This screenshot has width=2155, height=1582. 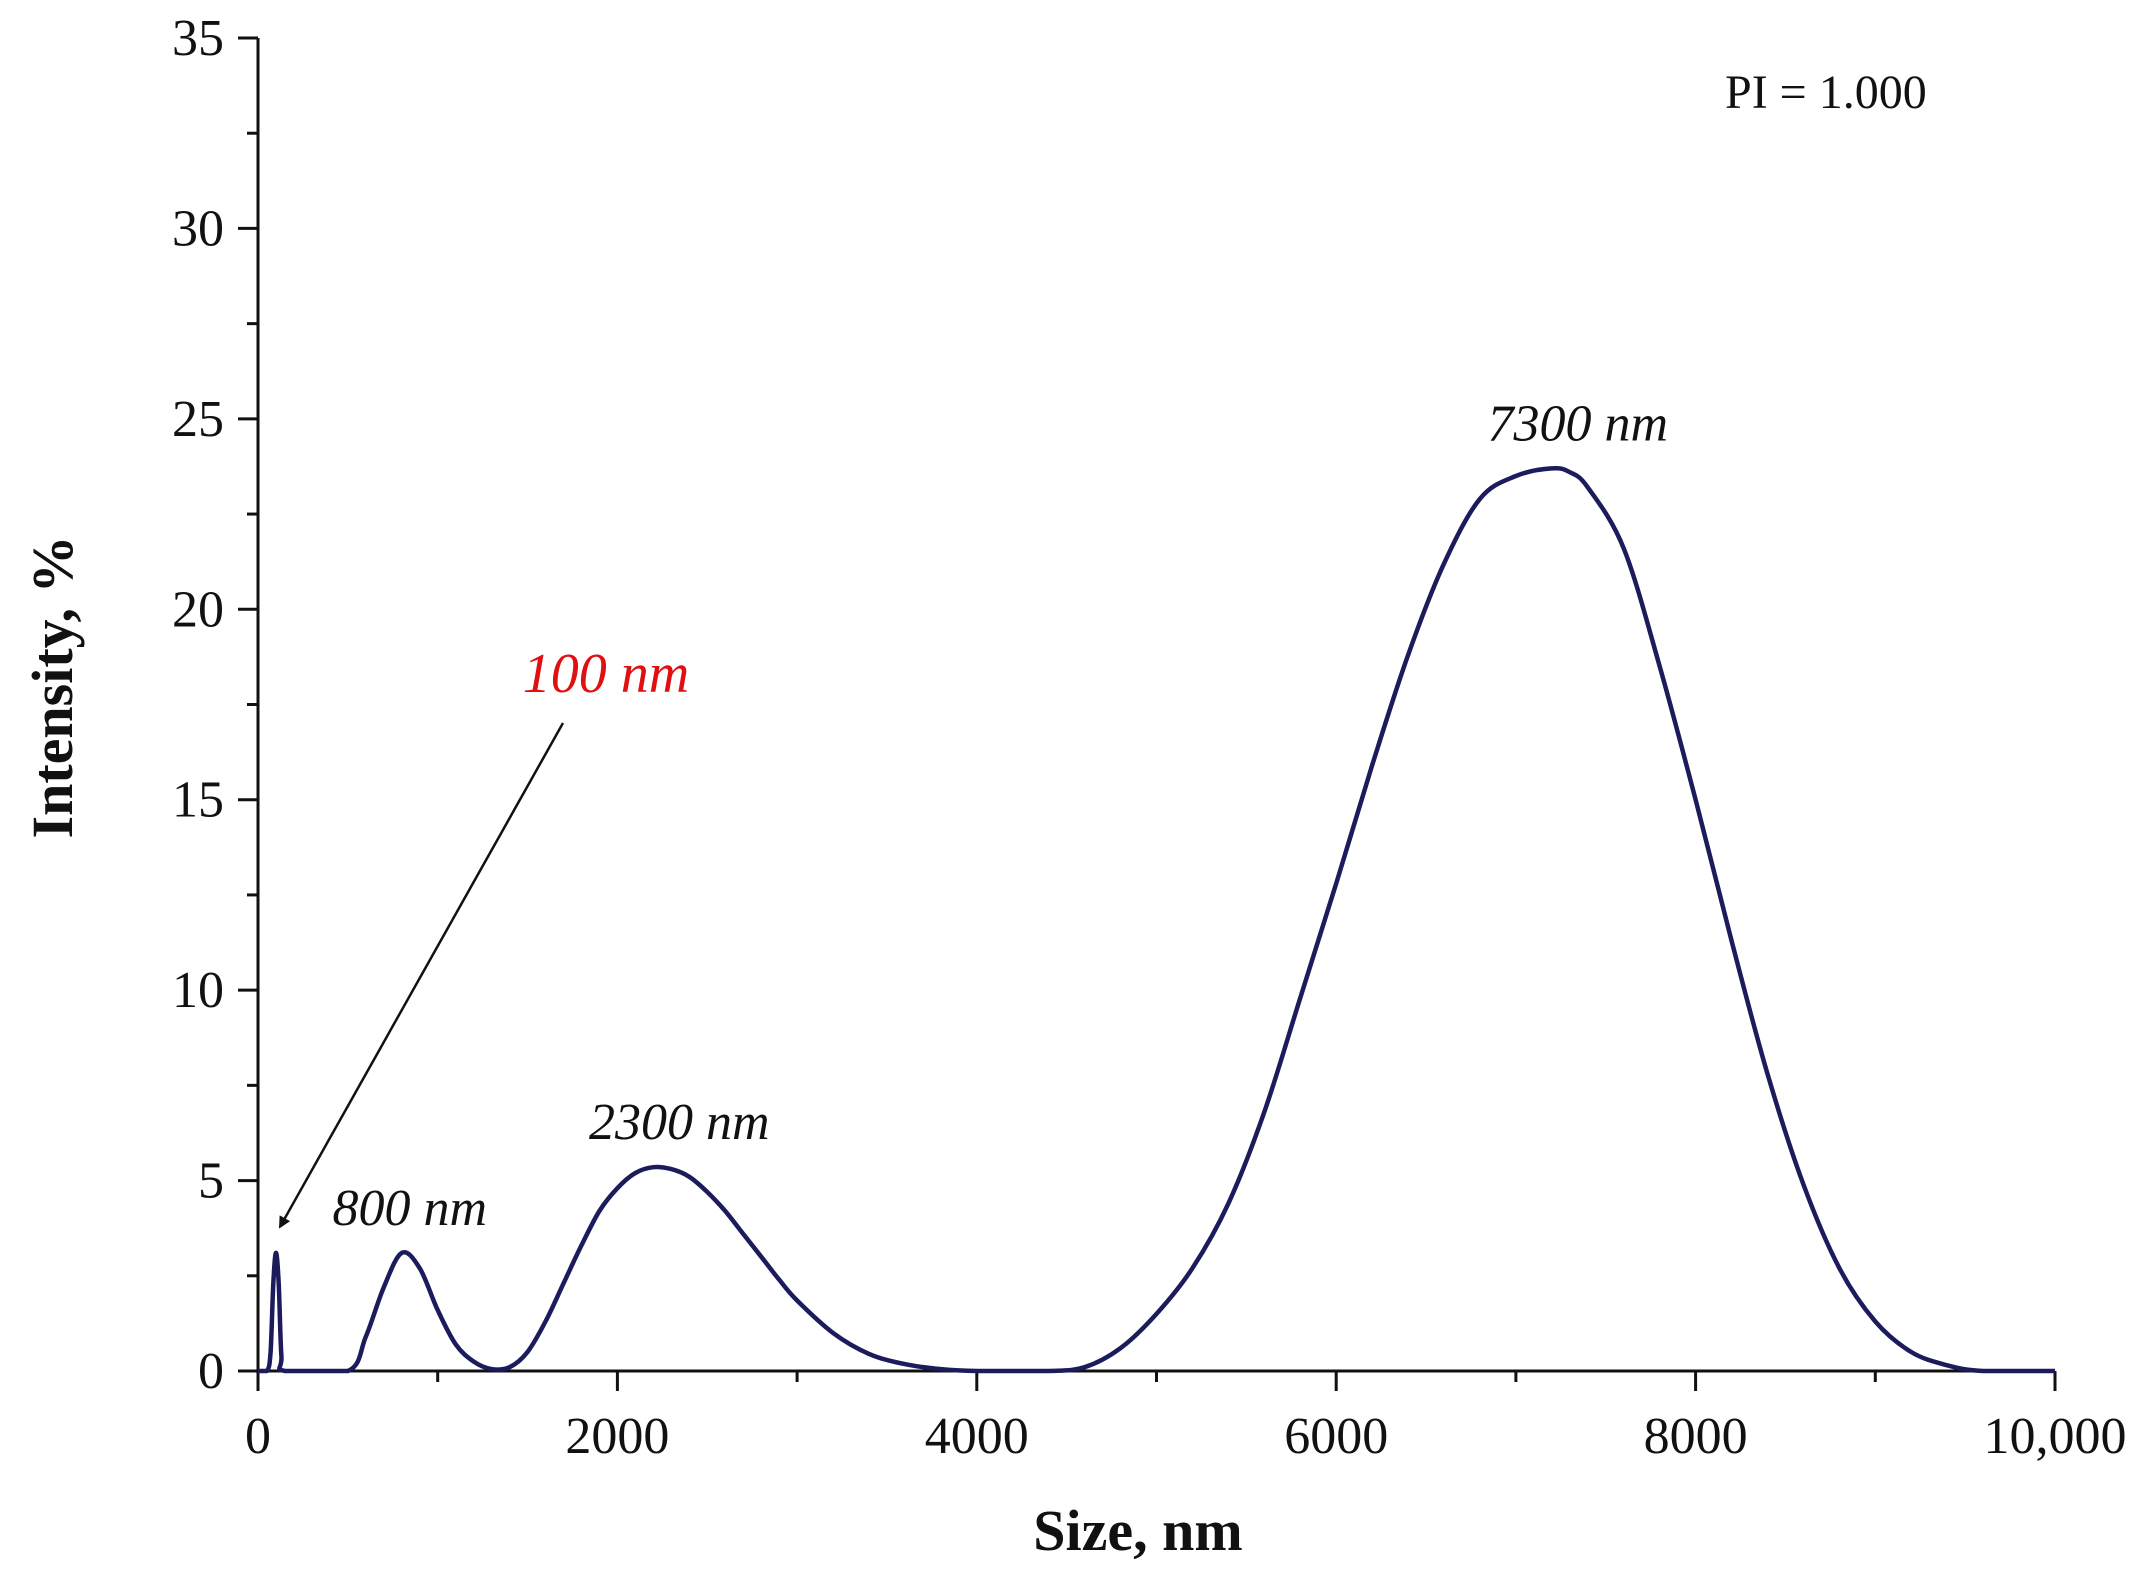 I want to click on y-tick-label: 30, so click(x=198, y=228).